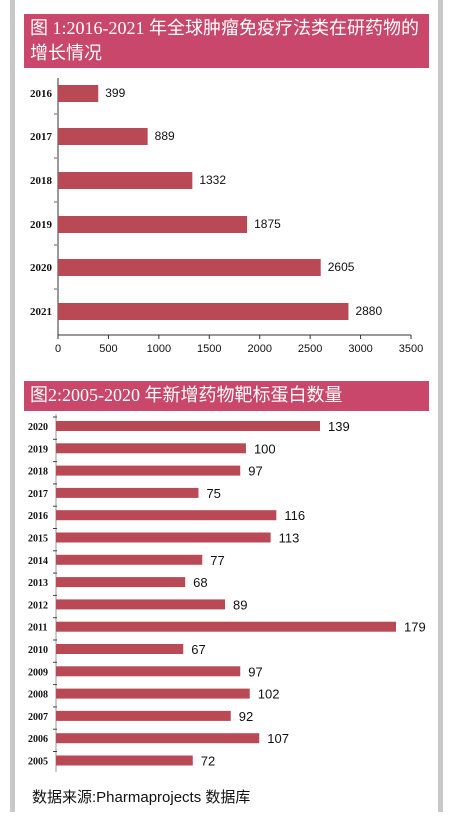 This screenshot has width=457, height=816. What do you see at coordinates (267, 224) in the screenshot?
I see `chart1-data-label: 1875` at bounding box center [267, 224].